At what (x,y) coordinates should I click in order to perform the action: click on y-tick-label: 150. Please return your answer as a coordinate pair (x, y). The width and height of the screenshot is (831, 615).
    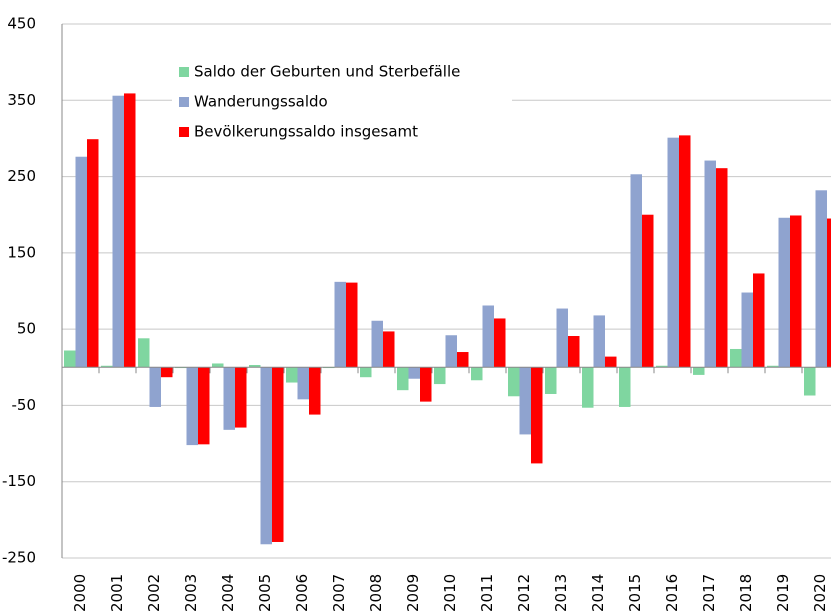
    Looking at the image, I should click on (21, 252).